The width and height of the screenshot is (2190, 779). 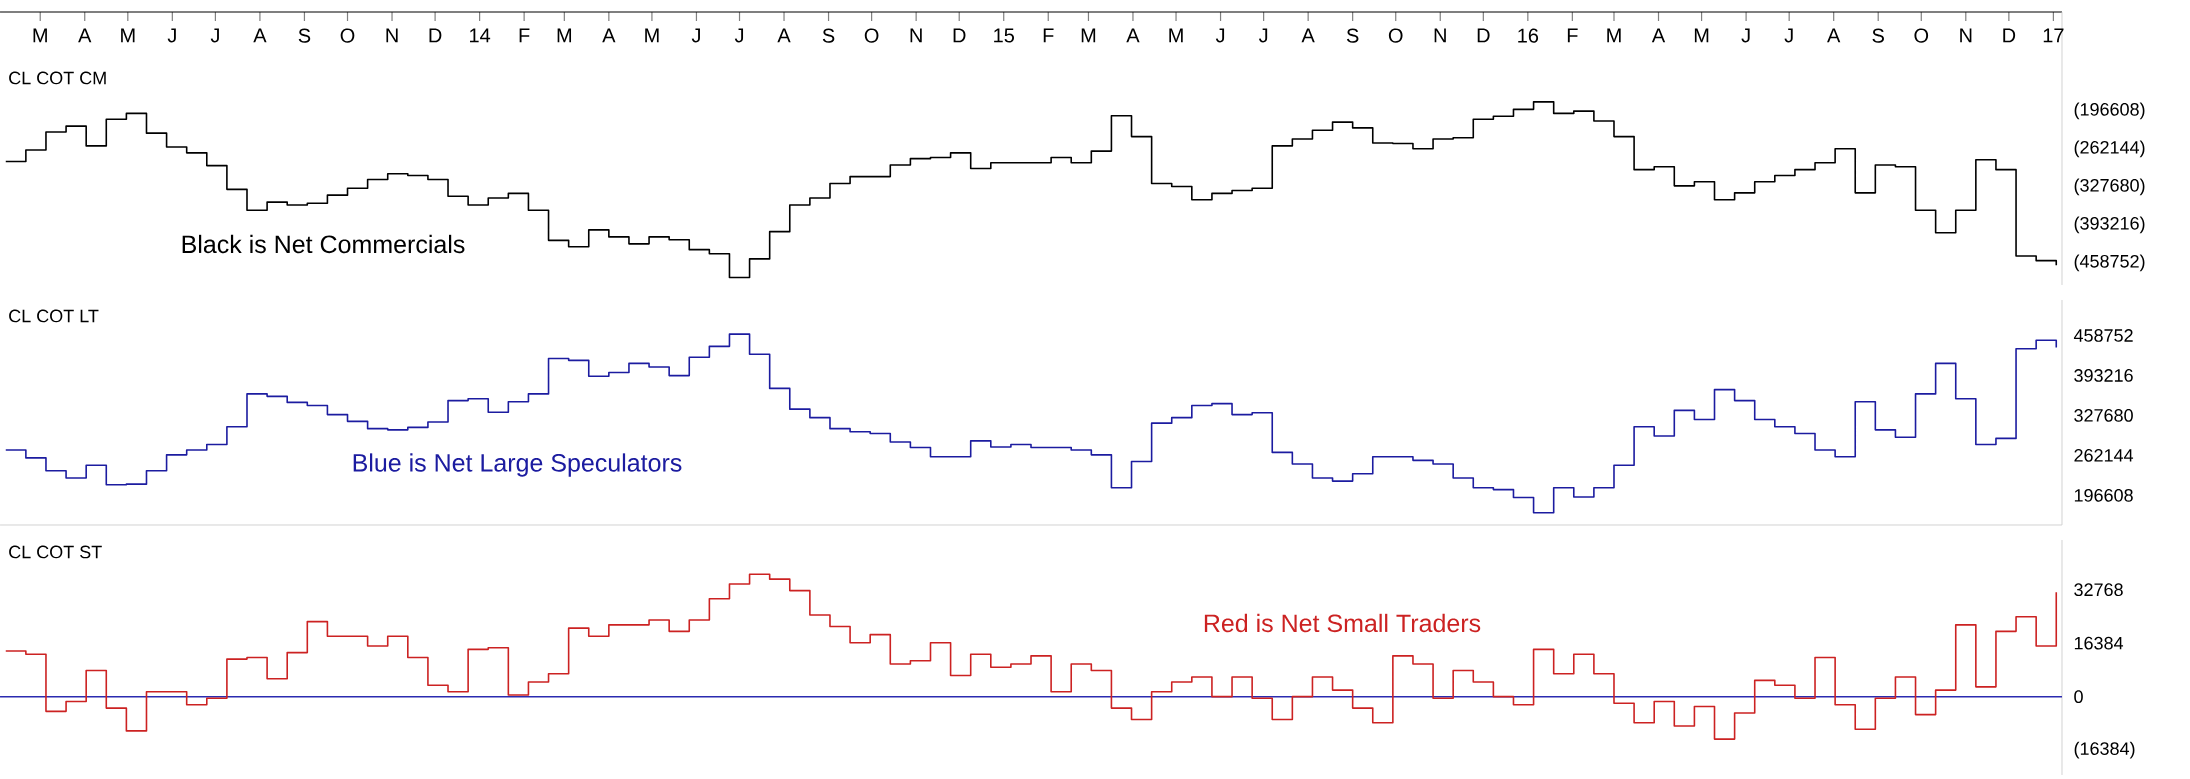 I want to click on chart-title: CL COT LT, so click(x=54, y=316).